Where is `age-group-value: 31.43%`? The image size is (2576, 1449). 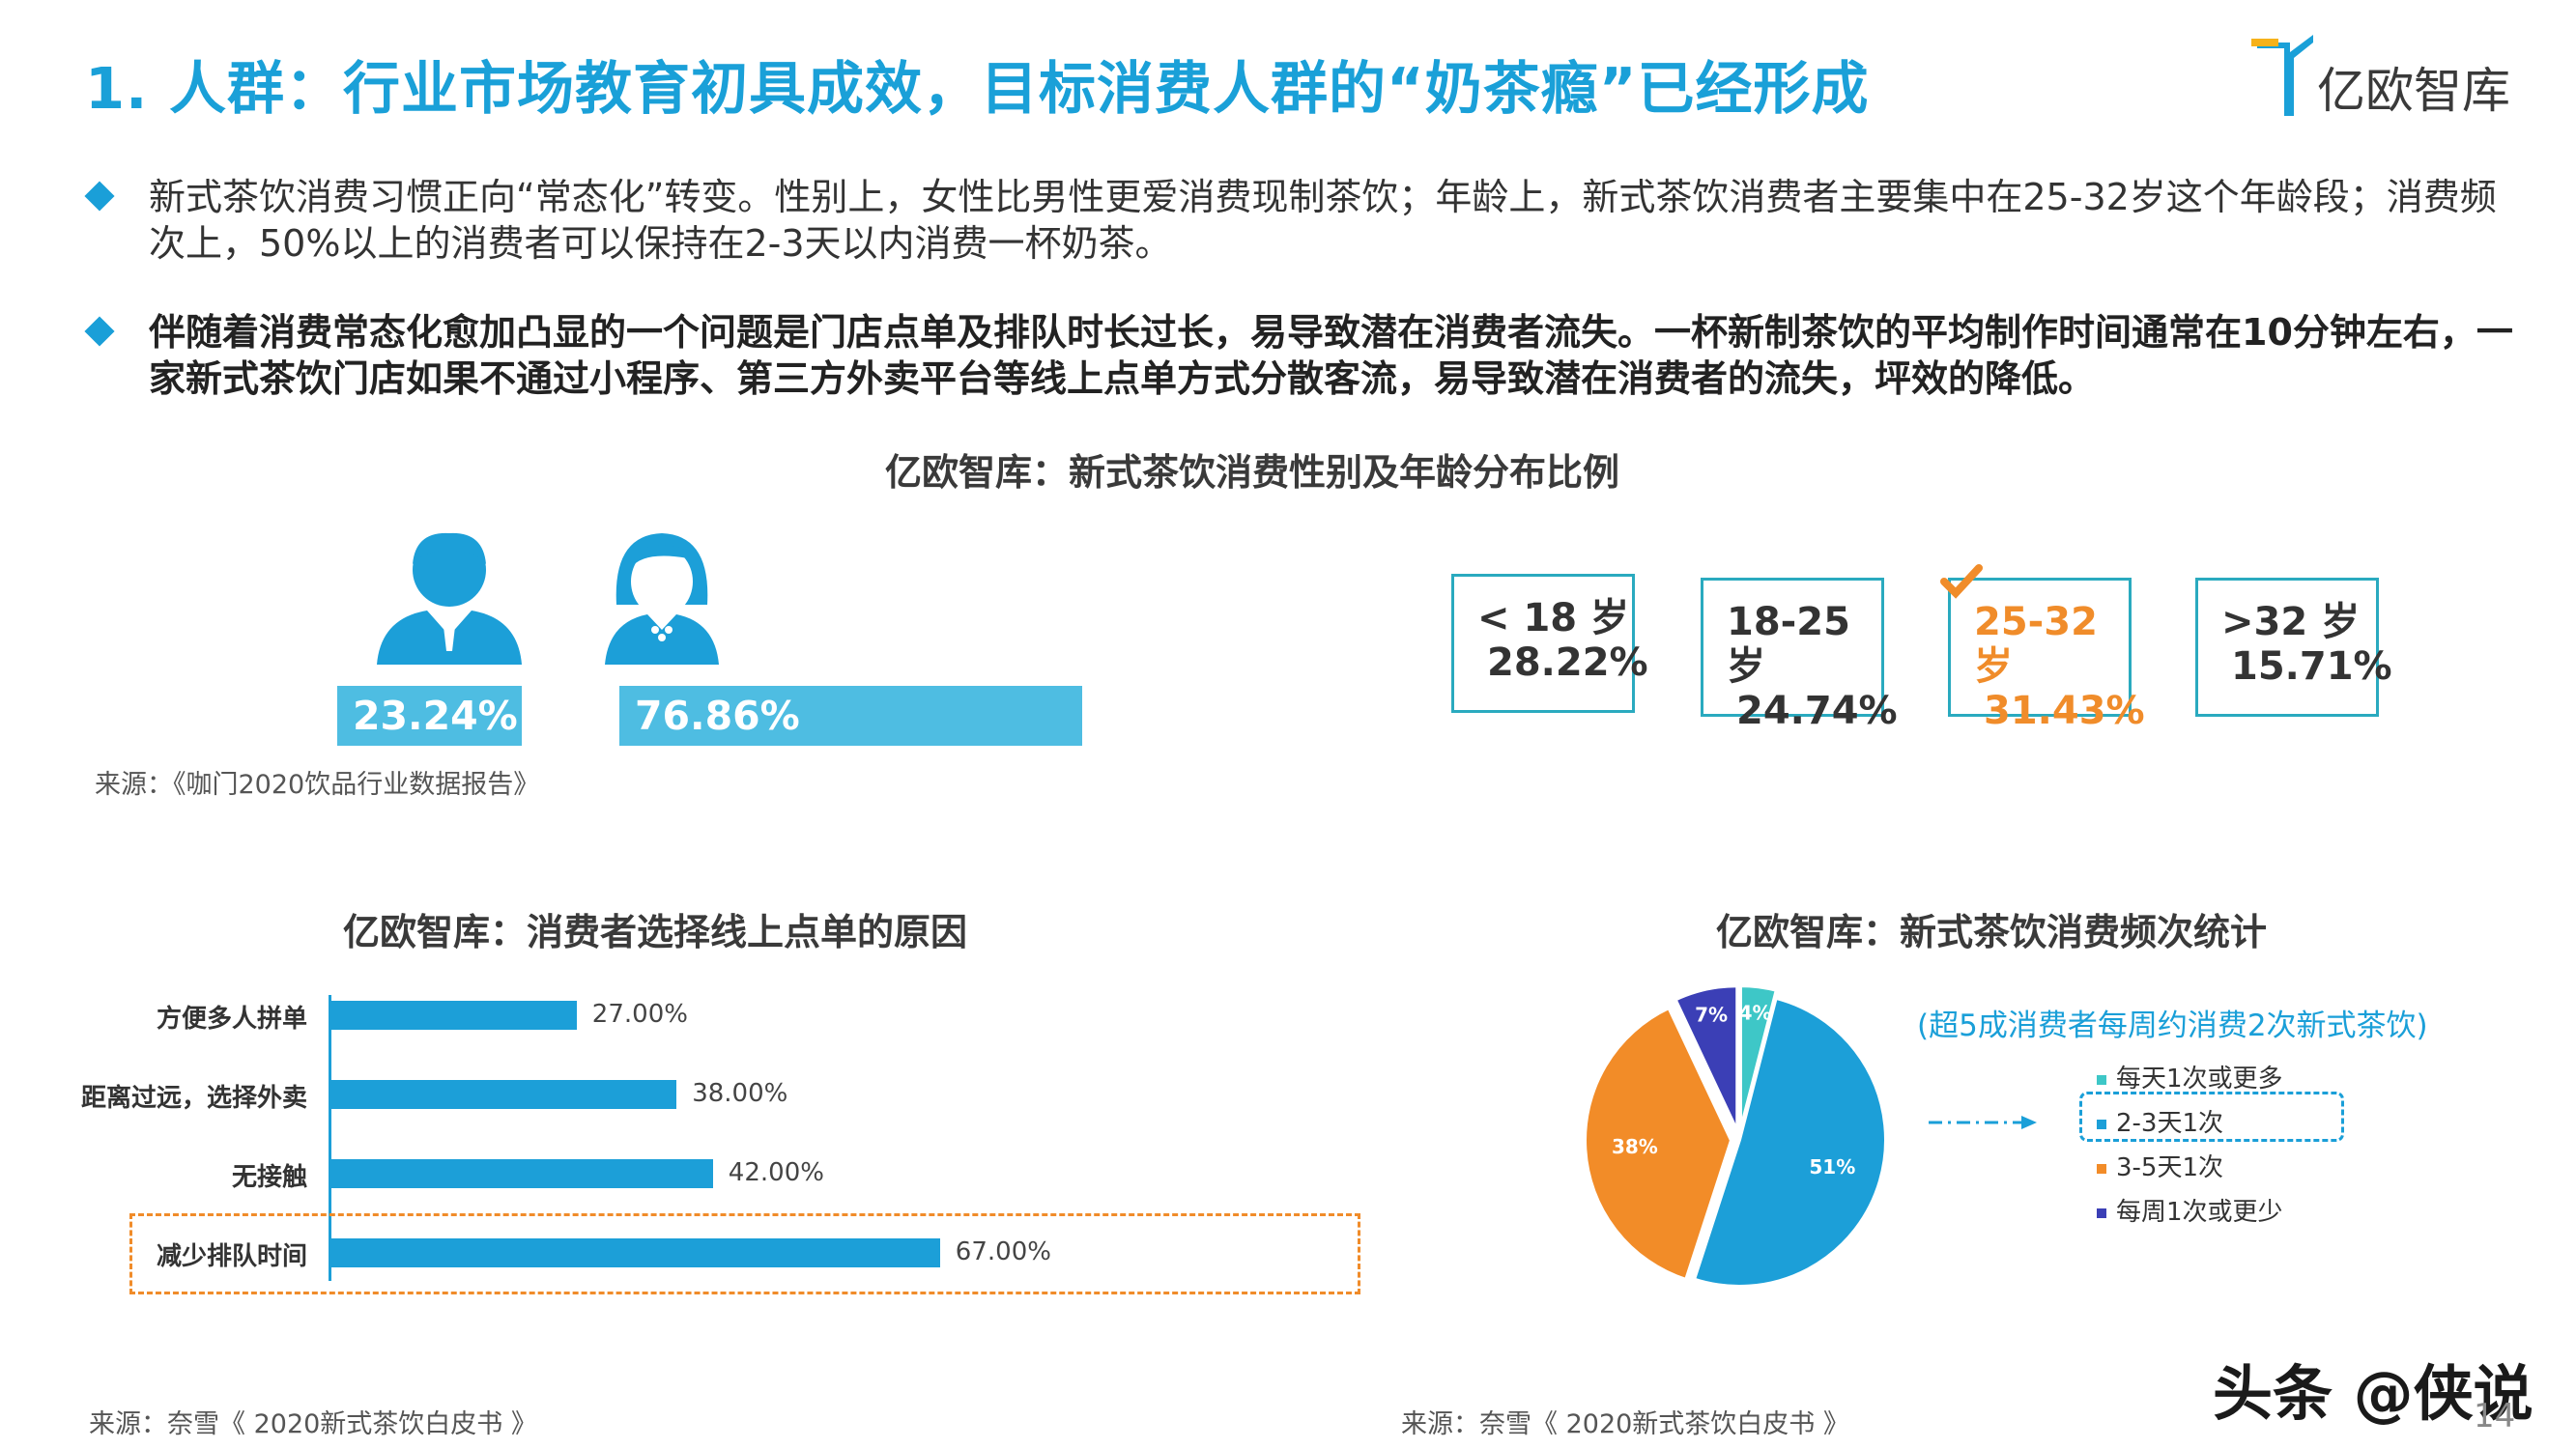
age-group-value: 31.43% is located at coordinates (2065, 711).